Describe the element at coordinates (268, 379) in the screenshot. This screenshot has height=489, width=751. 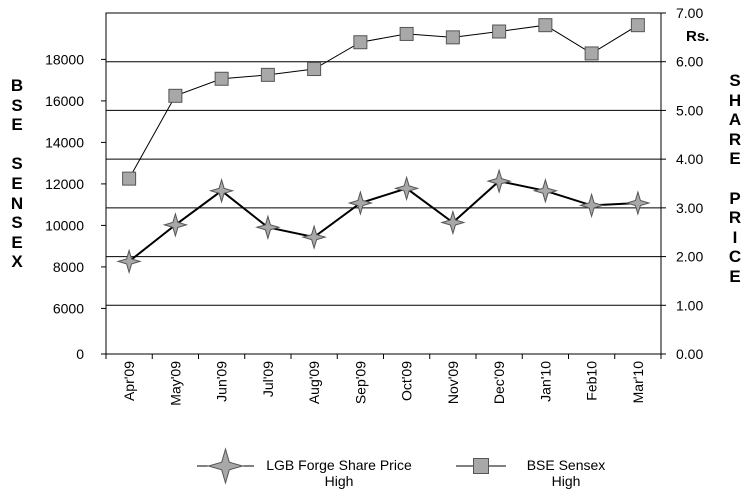
I see `x-axis-tick-label: Jul'09` at that location.